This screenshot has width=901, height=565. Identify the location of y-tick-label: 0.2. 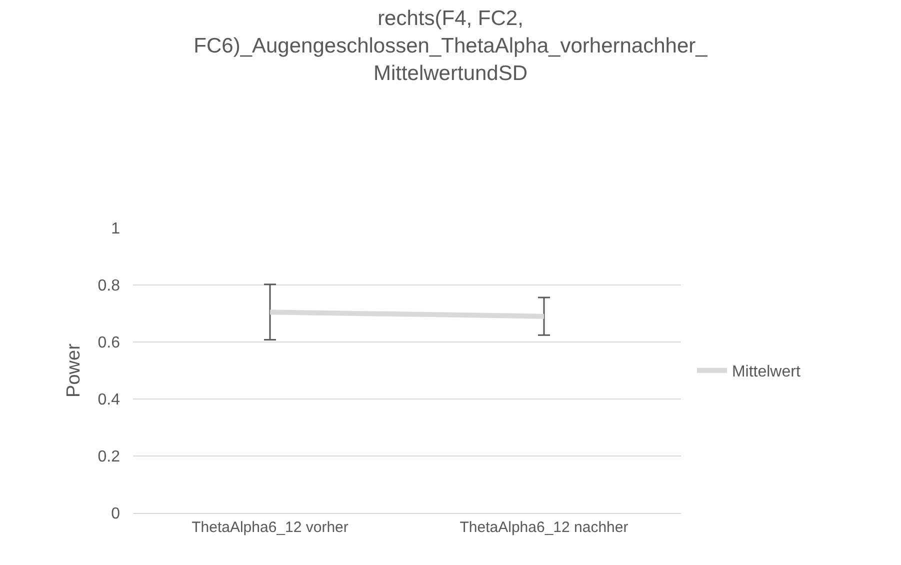
(109, 457).